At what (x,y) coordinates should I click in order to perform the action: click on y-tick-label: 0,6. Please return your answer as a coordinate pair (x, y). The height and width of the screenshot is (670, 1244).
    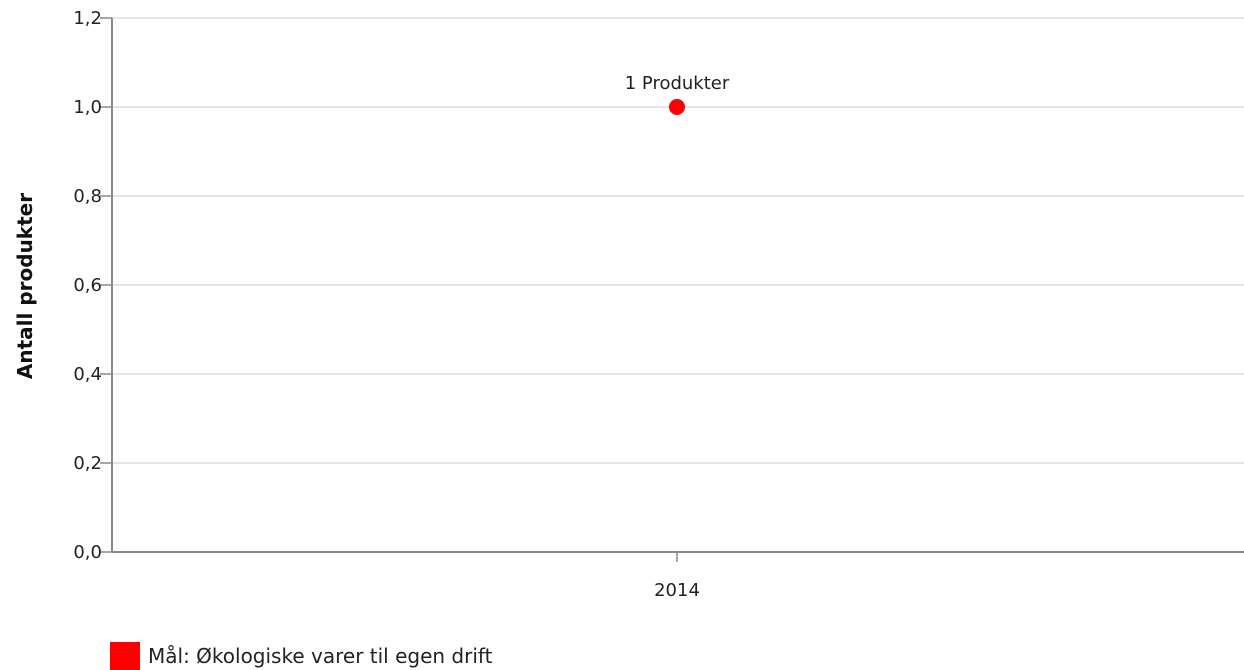
    Looking at the image, I should click on (87, 285).